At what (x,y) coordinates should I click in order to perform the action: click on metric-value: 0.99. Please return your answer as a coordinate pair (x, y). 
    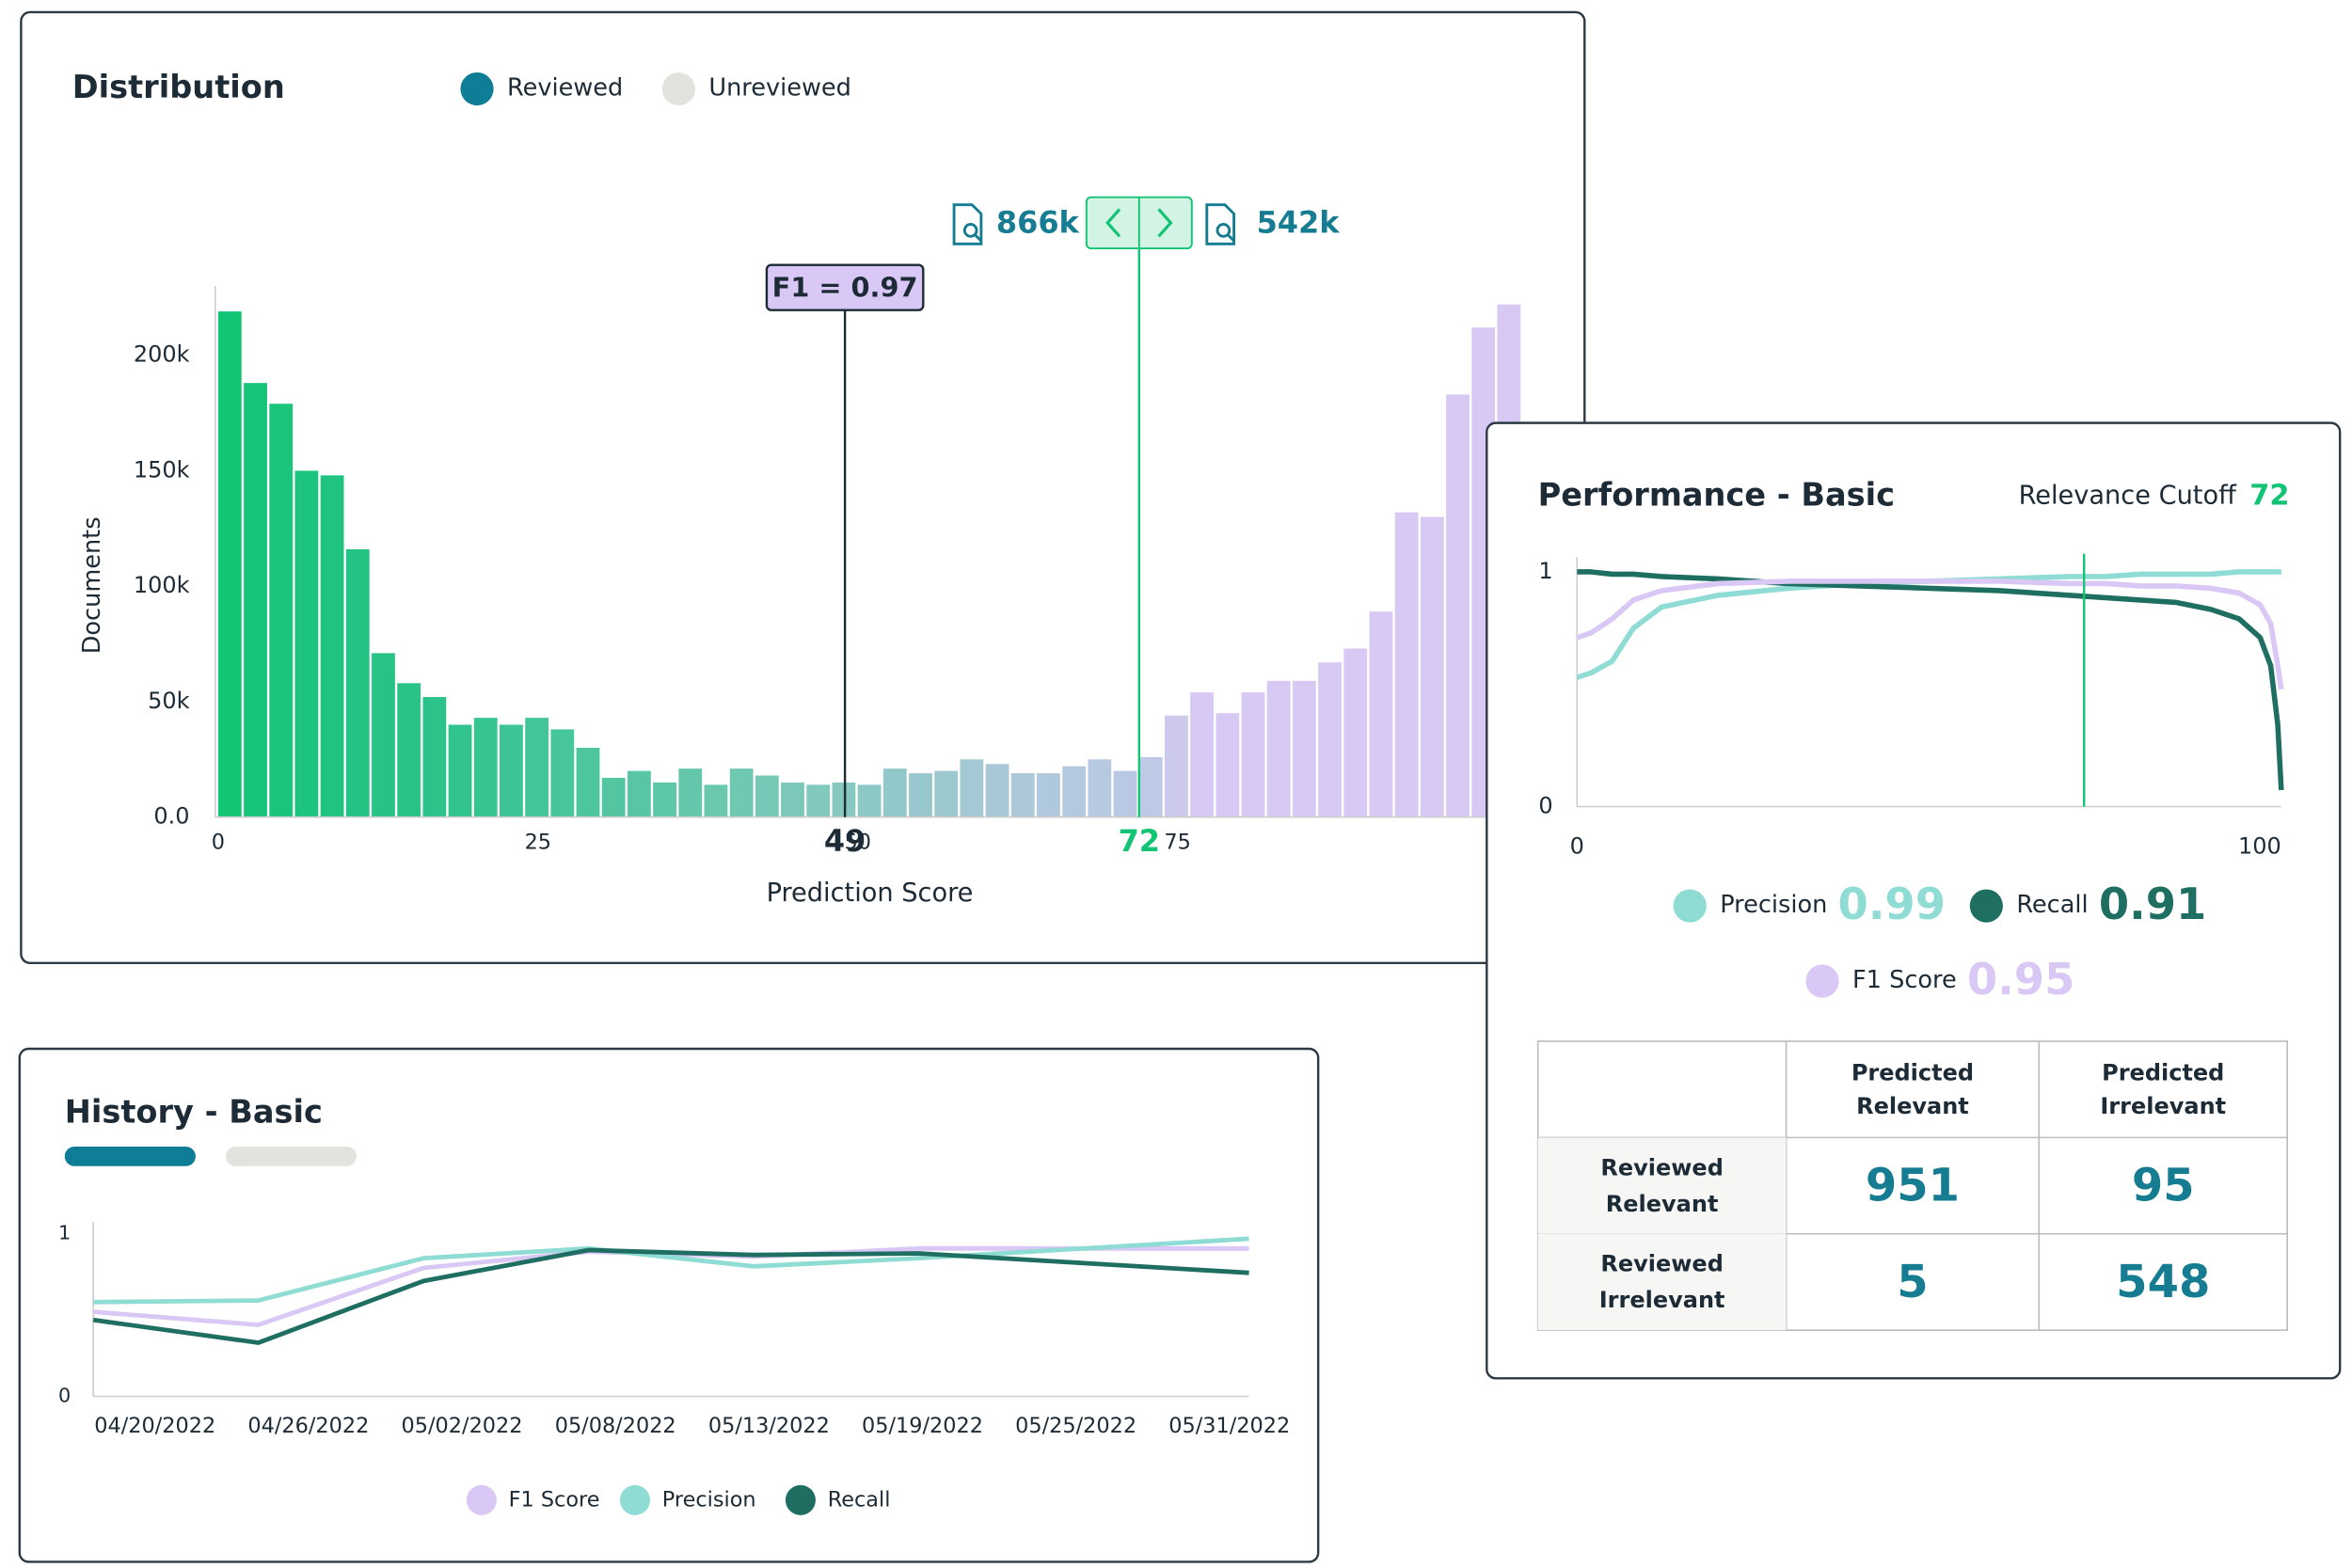
    Looking at the image, I should click on (1892, 904).